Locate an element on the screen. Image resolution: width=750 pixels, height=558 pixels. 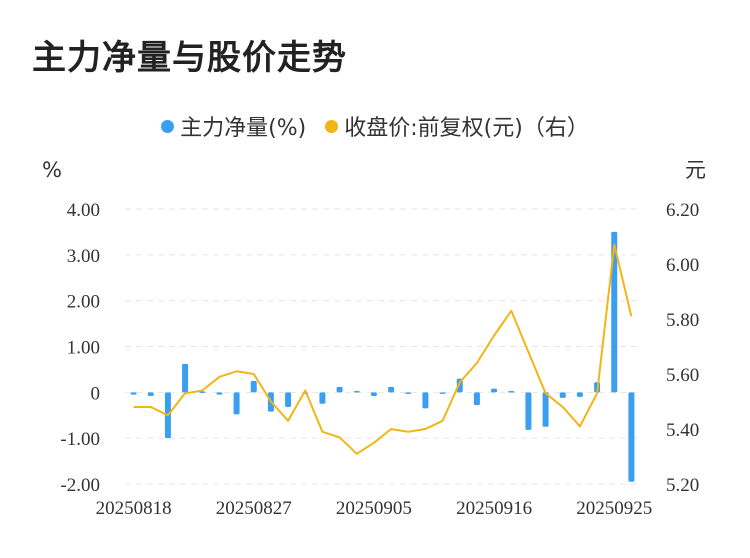
left-axis: 4.00 3.00 2.00 1.00 0 -1.00 -2.00 is located at coordinates (80, 348).